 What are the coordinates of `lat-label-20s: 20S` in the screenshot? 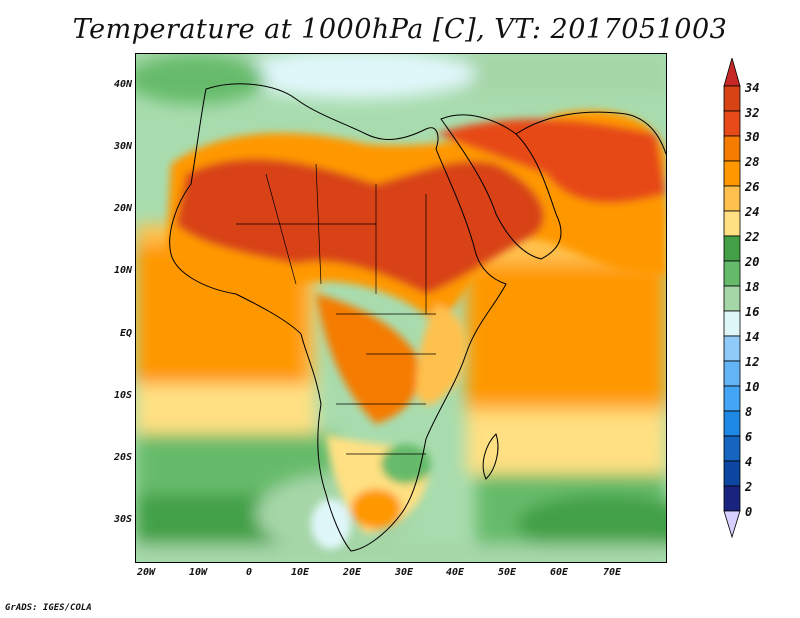 It's located at (122, 457).